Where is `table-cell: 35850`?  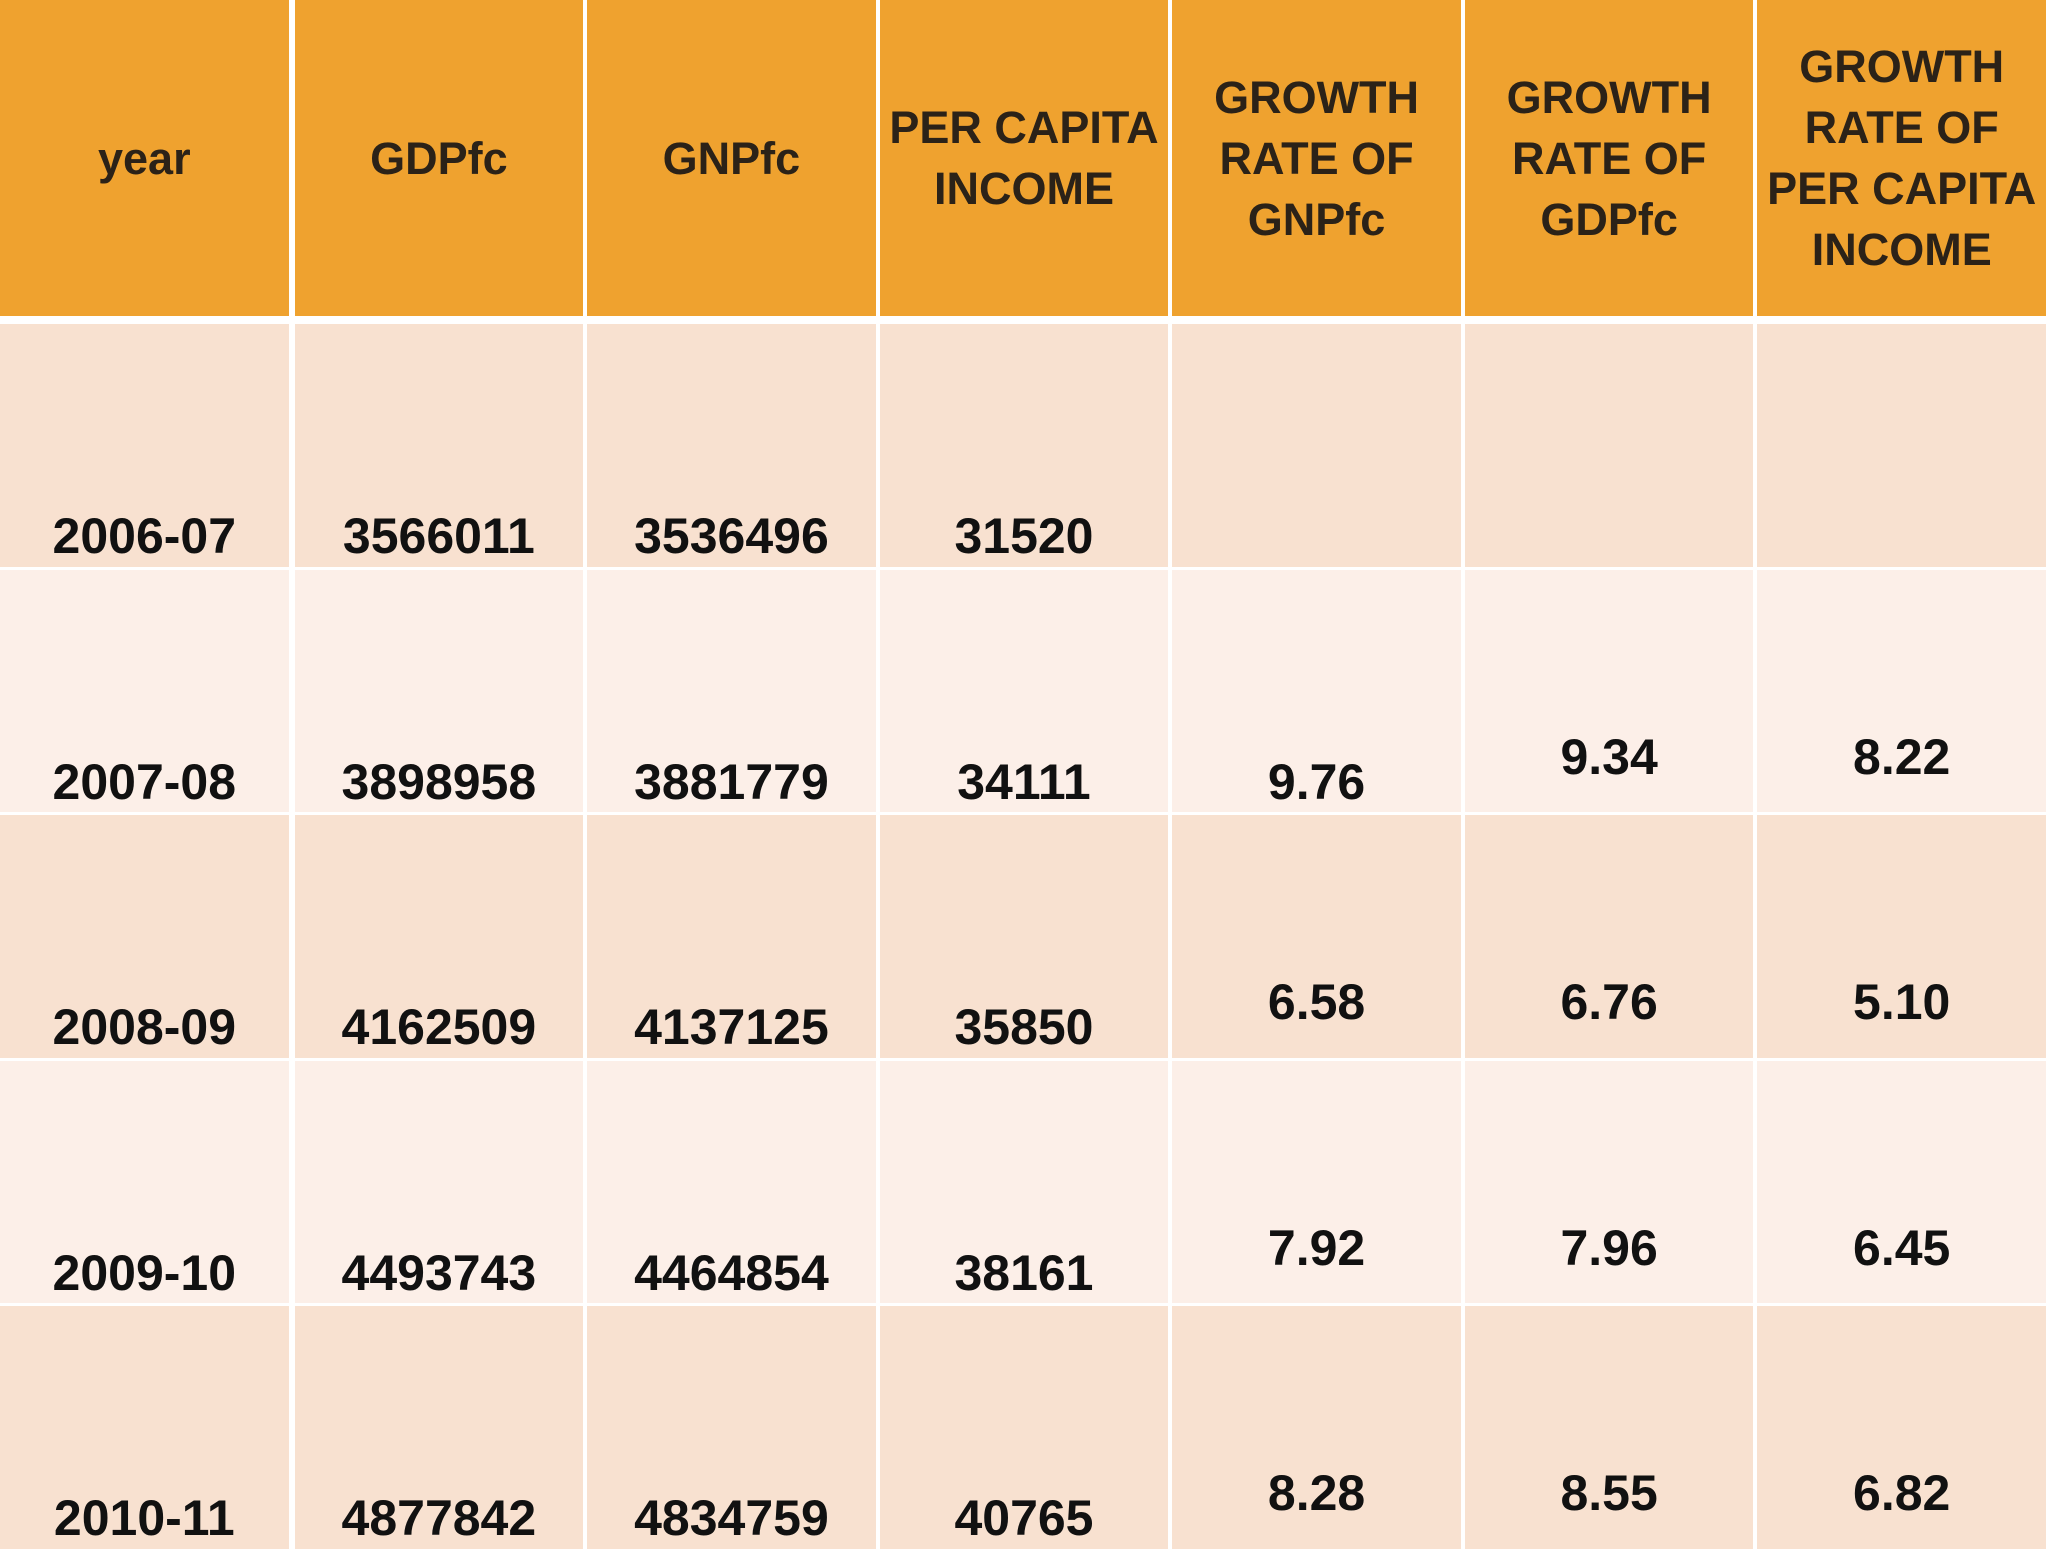
table-cell: 35850 is located at coordinates (1024, 936).